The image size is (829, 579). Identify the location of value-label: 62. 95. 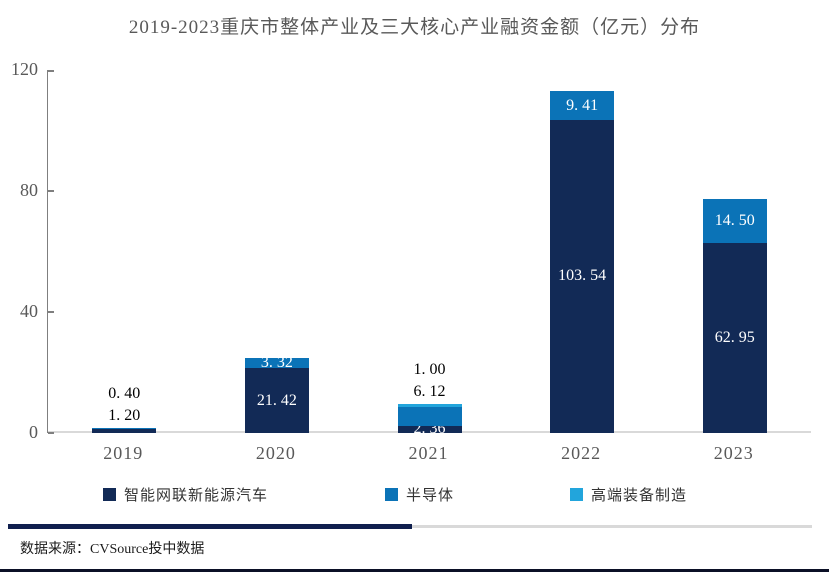
(734, 337).